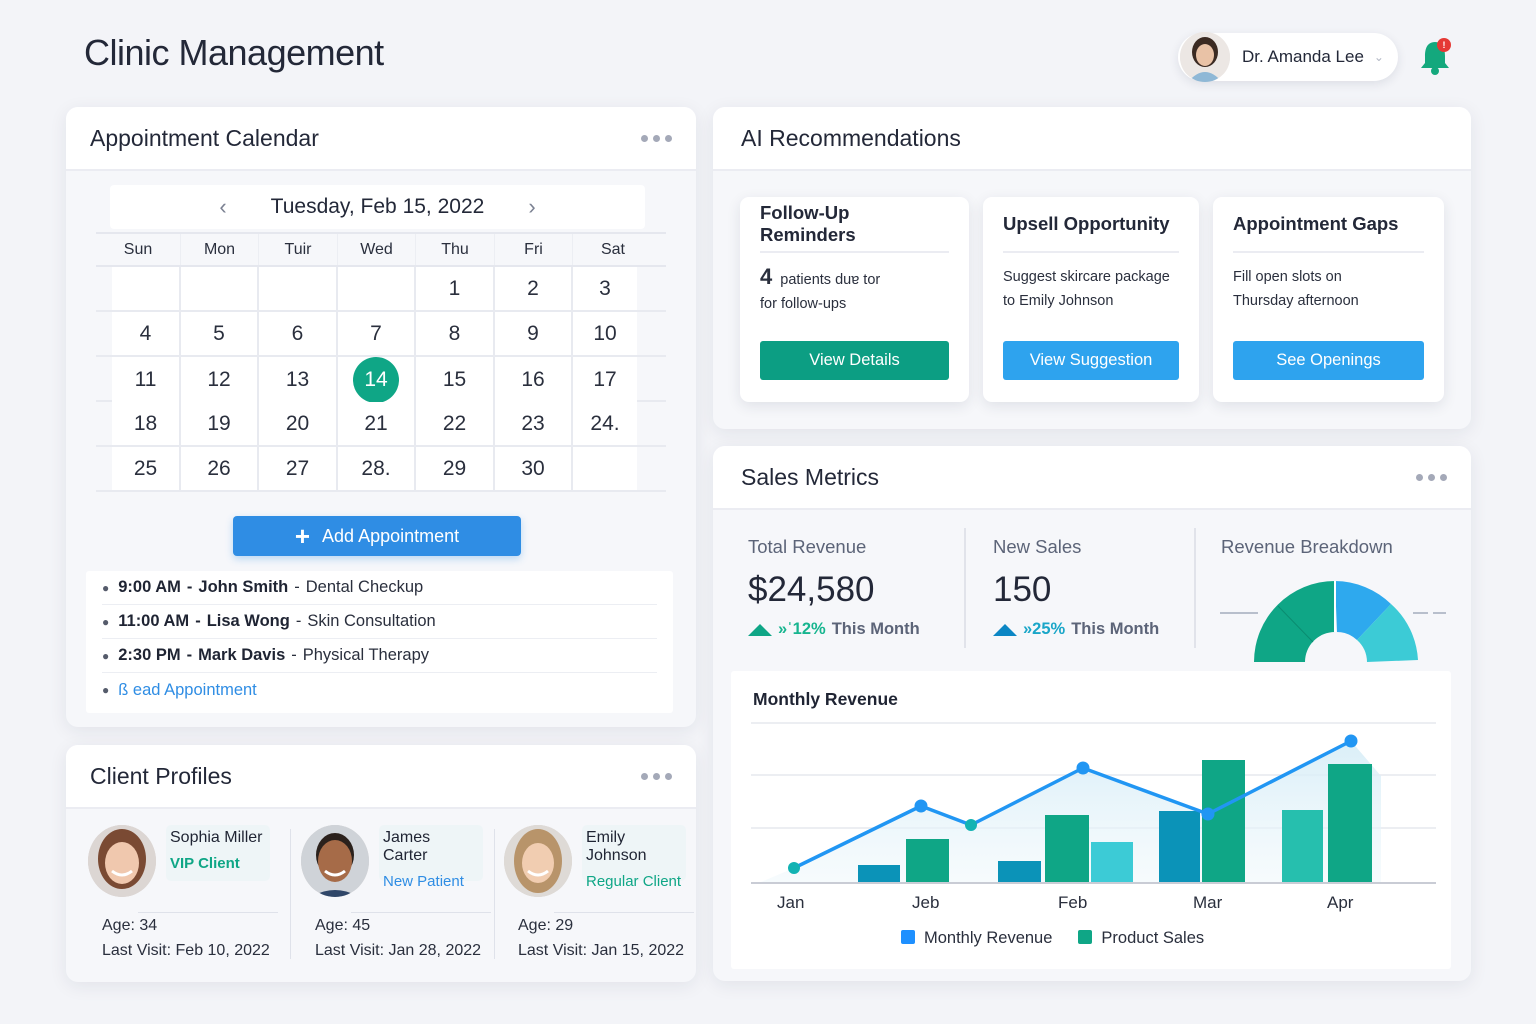  I want to click on calendar-day: 25, so click(146, 468).